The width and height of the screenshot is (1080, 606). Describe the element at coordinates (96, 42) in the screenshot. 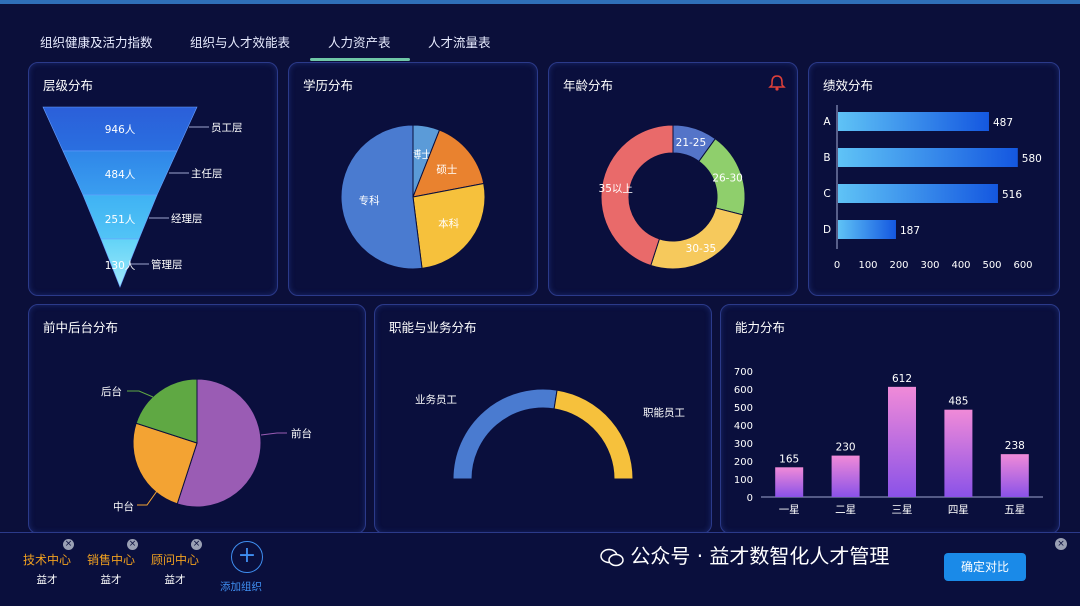

I see `tab-org-health: 组织健康及活力指数` at that location.